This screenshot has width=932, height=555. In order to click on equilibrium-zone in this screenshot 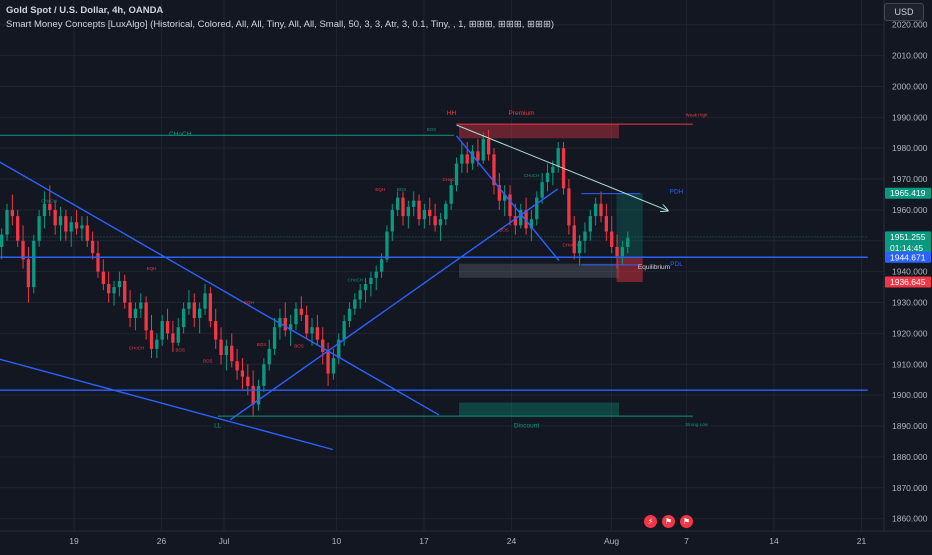, I will do `click(539, 270)`.